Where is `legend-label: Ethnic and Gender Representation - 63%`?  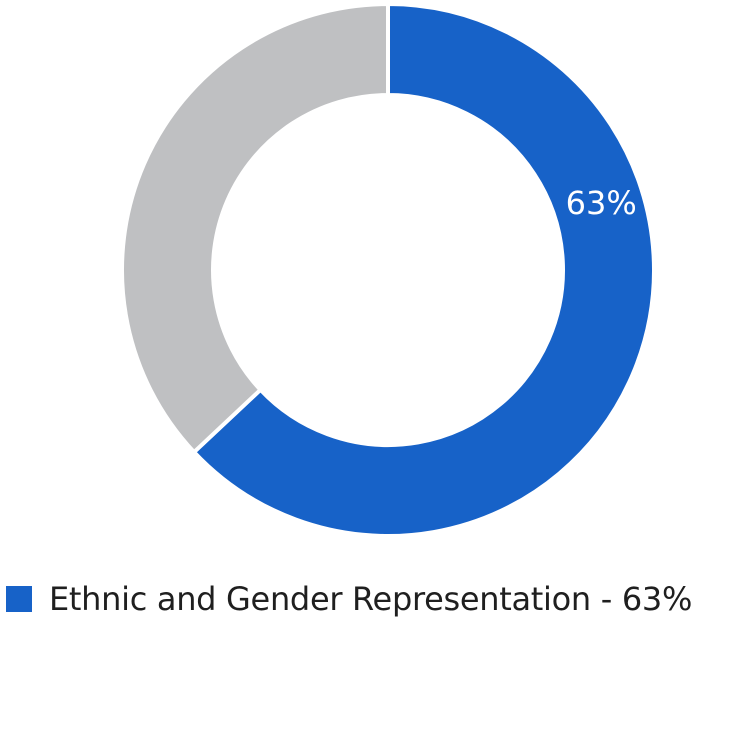
legend-label: Ethnic and Gender Representation - 63% is located at coordinates (371, 599).